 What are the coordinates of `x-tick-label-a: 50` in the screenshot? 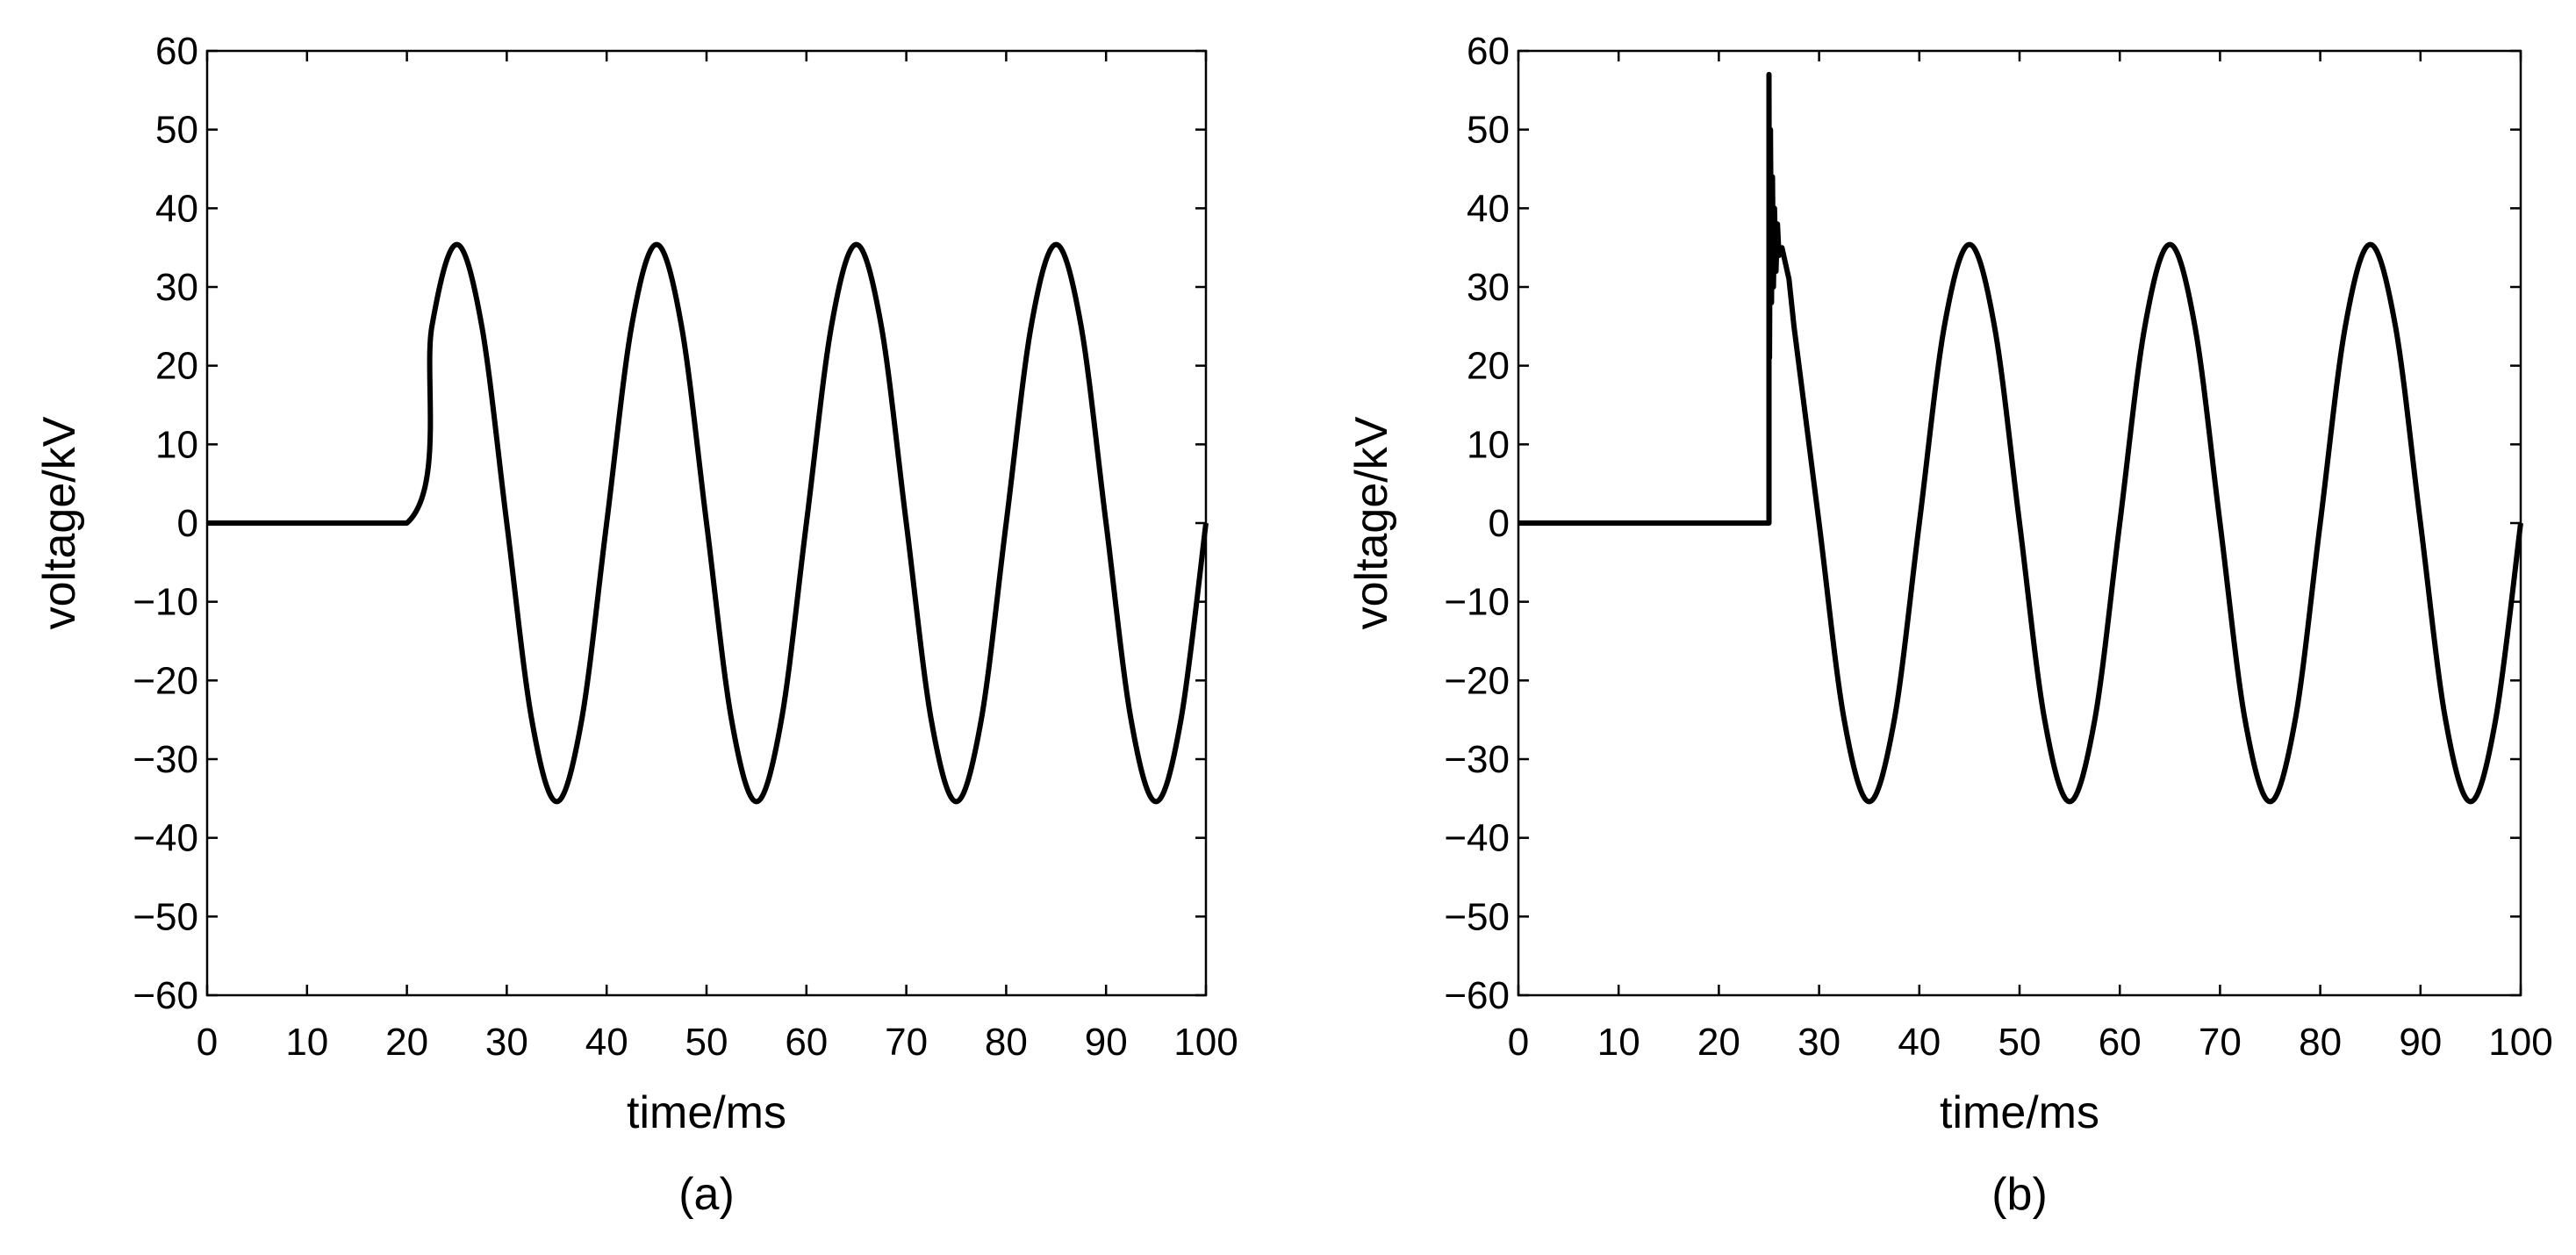 It's located at (706, 1042).